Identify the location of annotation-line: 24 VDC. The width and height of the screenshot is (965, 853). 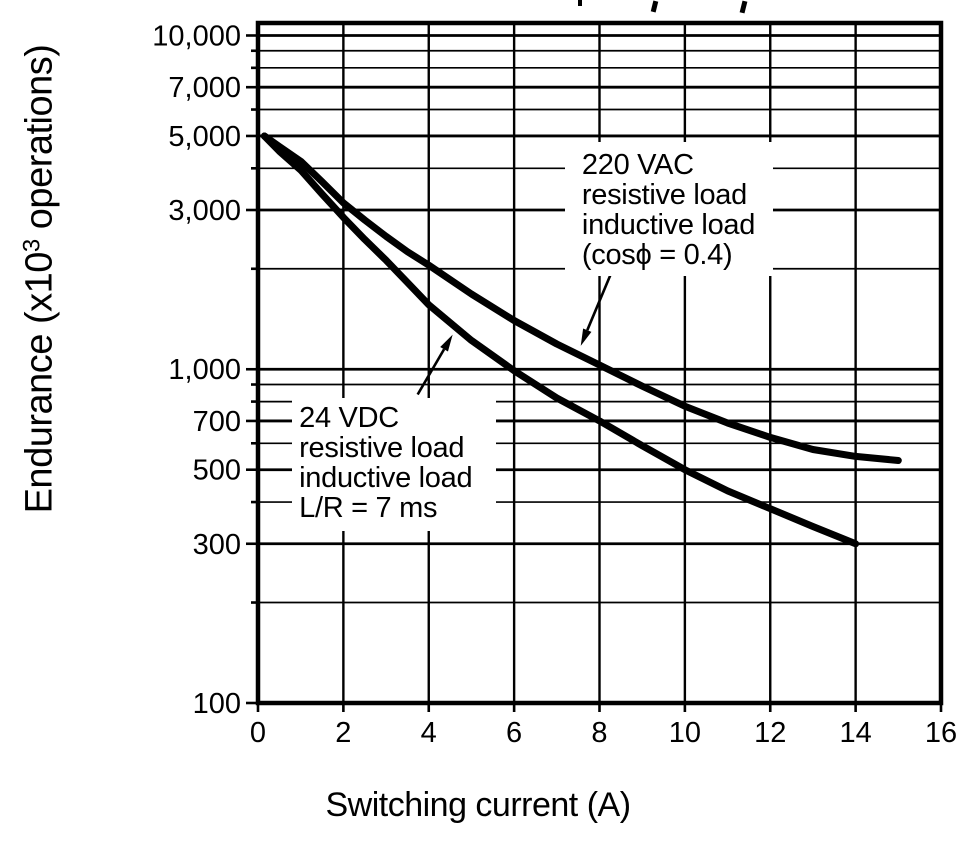
(349, 418).